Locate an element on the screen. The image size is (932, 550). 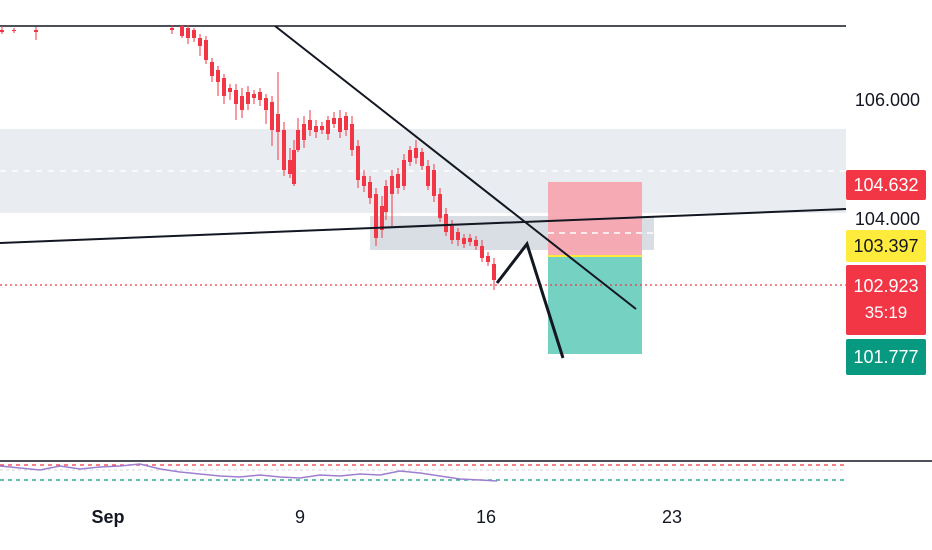
x-tick-sep: Sep is located at coordinates (108, 517).